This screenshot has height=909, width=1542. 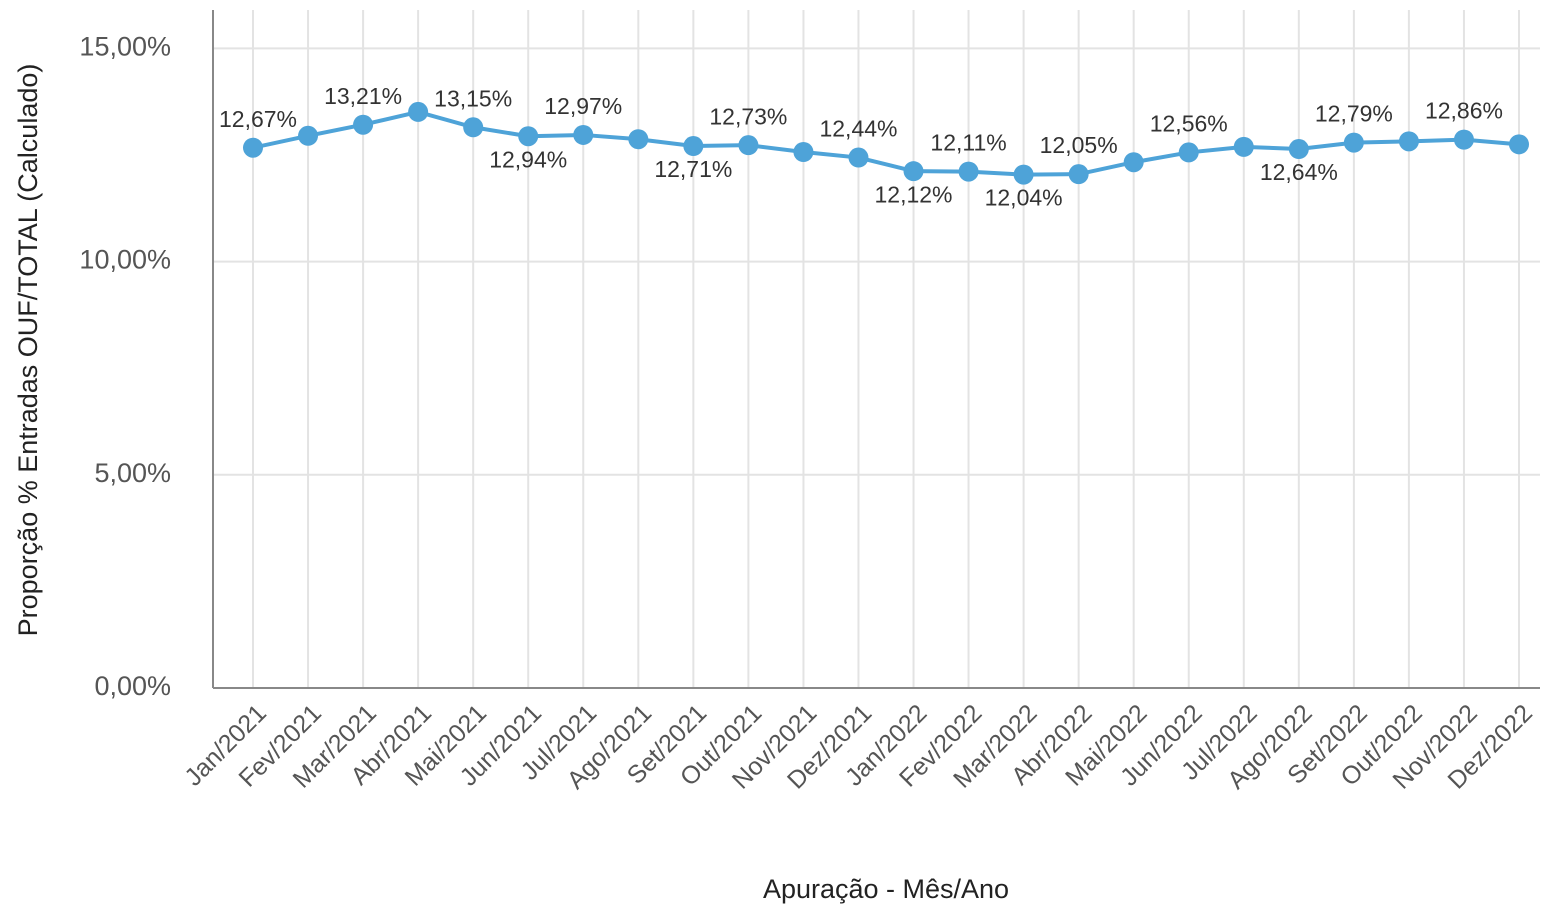 What do you see at coordinates (1299, 172) in the screenshot?
I see `data-label: 12,64%` at bounding box center [1299, 172].